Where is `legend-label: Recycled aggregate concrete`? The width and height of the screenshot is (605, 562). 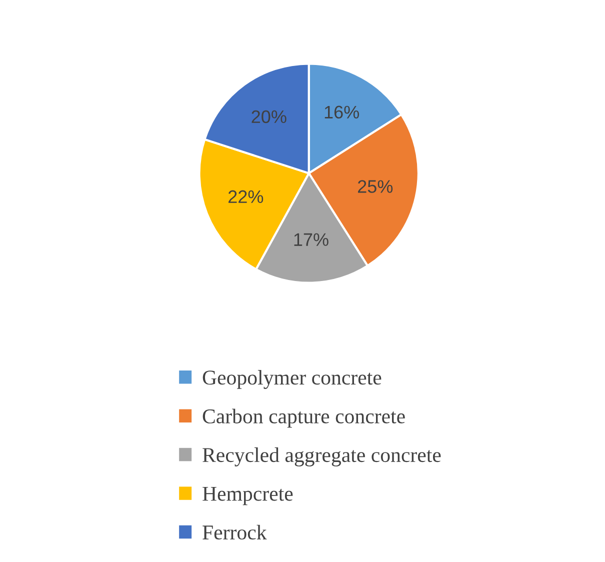 legend-label: Recycled aggregate concrete is located at coordinates (321, 456).